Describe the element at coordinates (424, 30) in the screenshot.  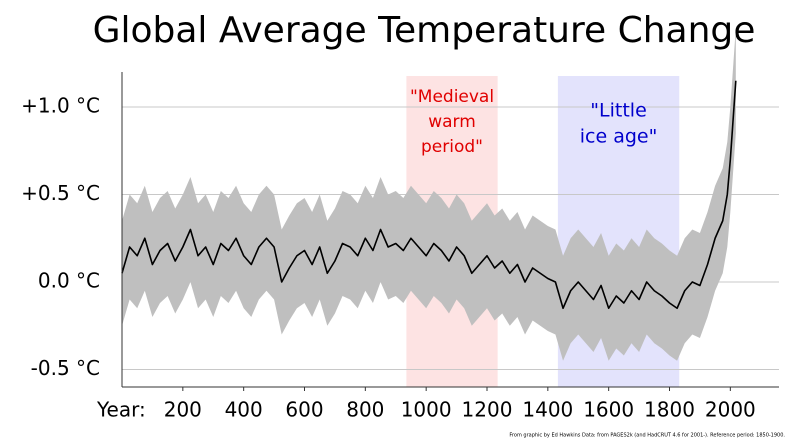
I see `chart-title: Global Average Temperature Change` at that location.